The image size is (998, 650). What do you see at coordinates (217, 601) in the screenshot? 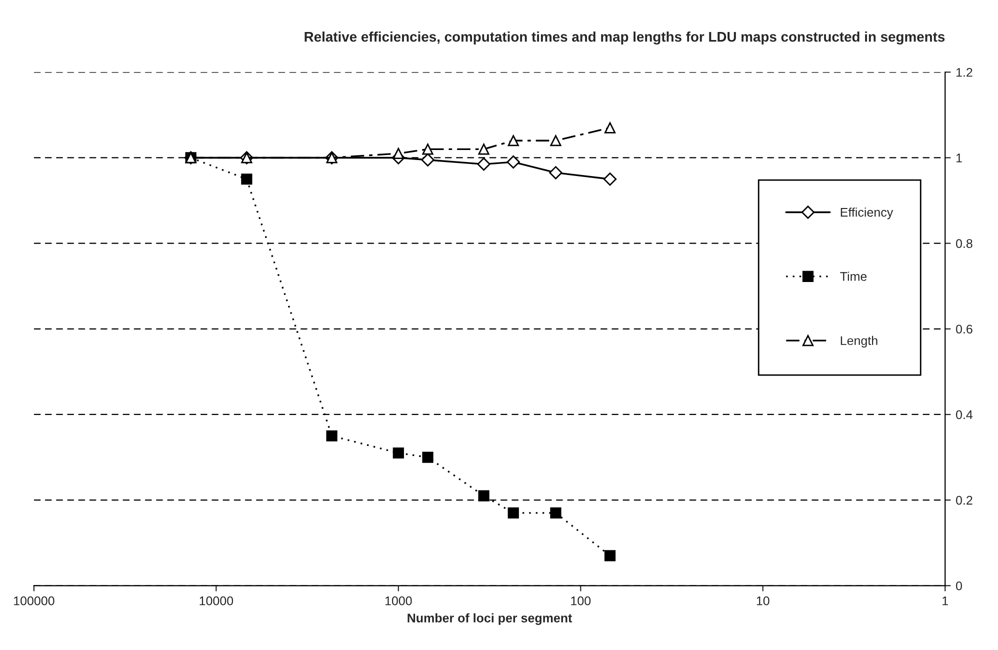
I see `x-tick-label: 10000` at bounding box center [217, 601].